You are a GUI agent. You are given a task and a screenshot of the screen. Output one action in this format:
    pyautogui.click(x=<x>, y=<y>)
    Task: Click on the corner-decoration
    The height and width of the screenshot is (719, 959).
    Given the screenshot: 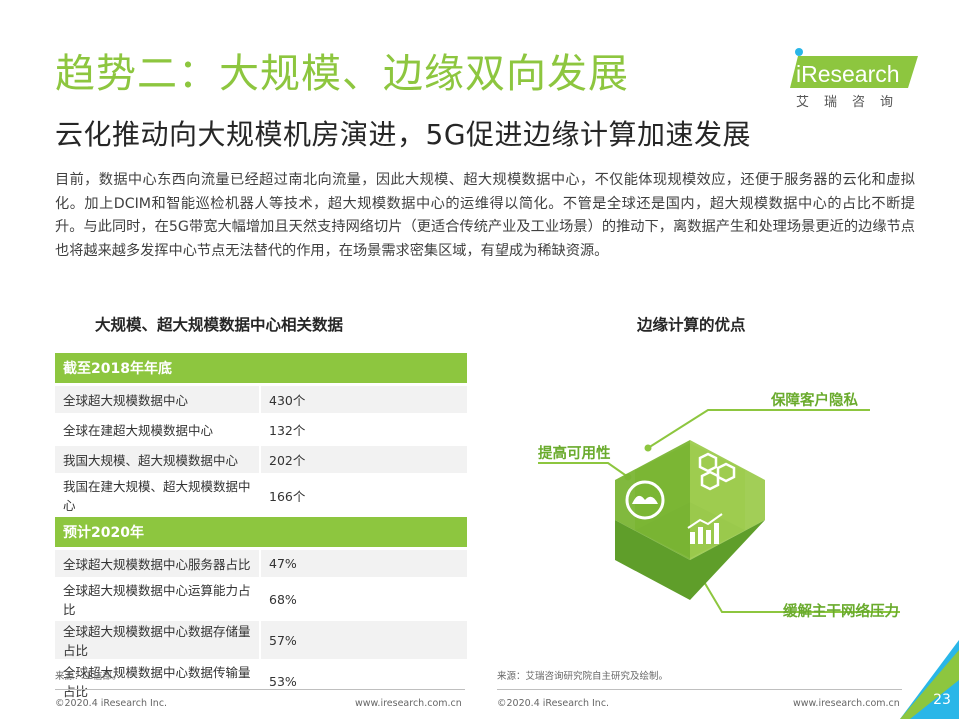 What is the action you would take?
    pyautogui.click(x=929, y=679)
    